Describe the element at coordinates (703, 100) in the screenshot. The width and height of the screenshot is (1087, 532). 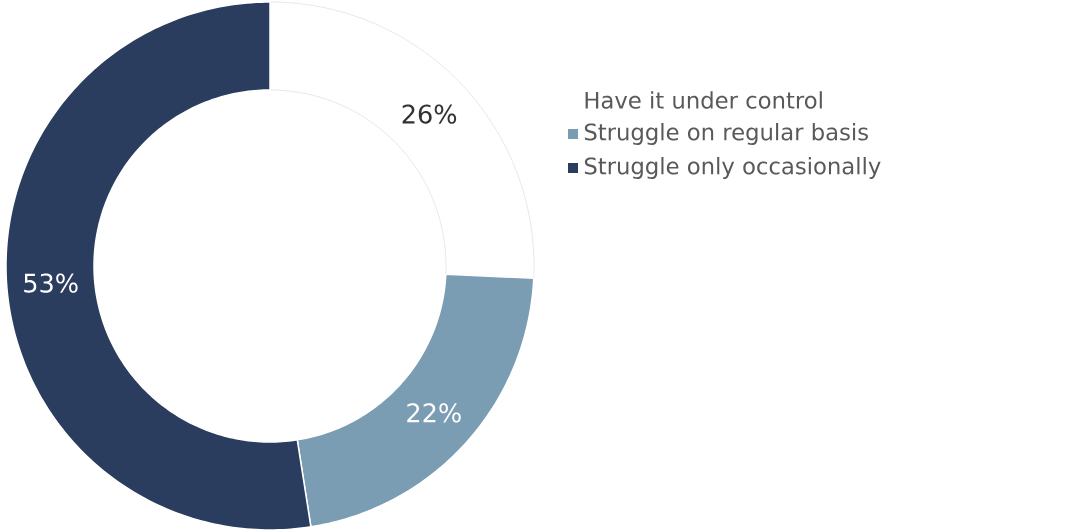
I see `slice-label: Have it under control` at that location.